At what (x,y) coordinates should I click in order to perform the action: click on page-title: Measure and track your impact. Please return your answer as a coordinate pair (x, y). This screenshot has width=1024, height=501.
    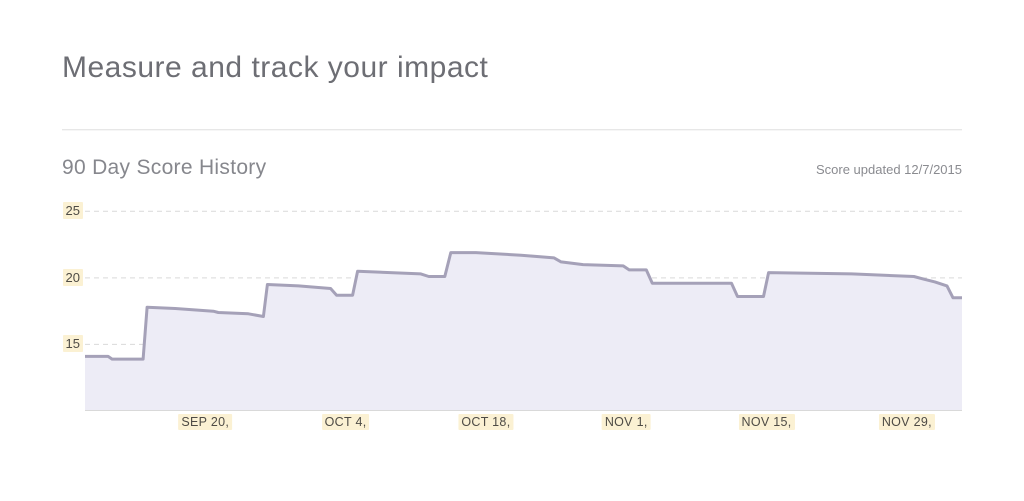
    Looking at the image, I should click on (275, 67).